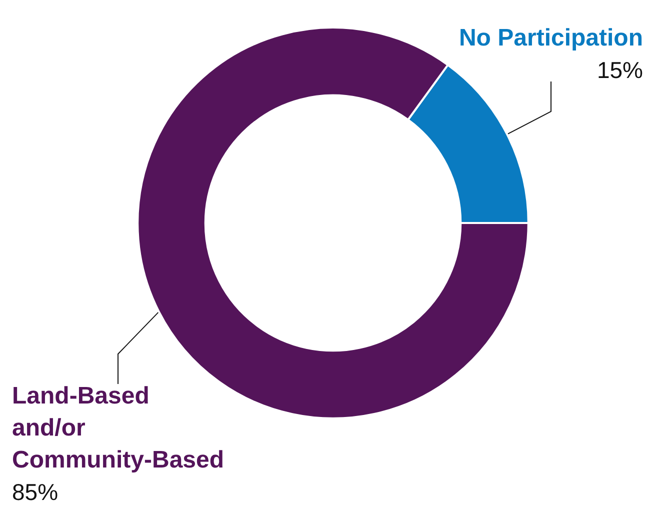 The image size is (656, 521). Describe the element at coordinates (118, 428) in the screenshot. I see `slice-label: Land-Based and/or Community-Based` at that location.